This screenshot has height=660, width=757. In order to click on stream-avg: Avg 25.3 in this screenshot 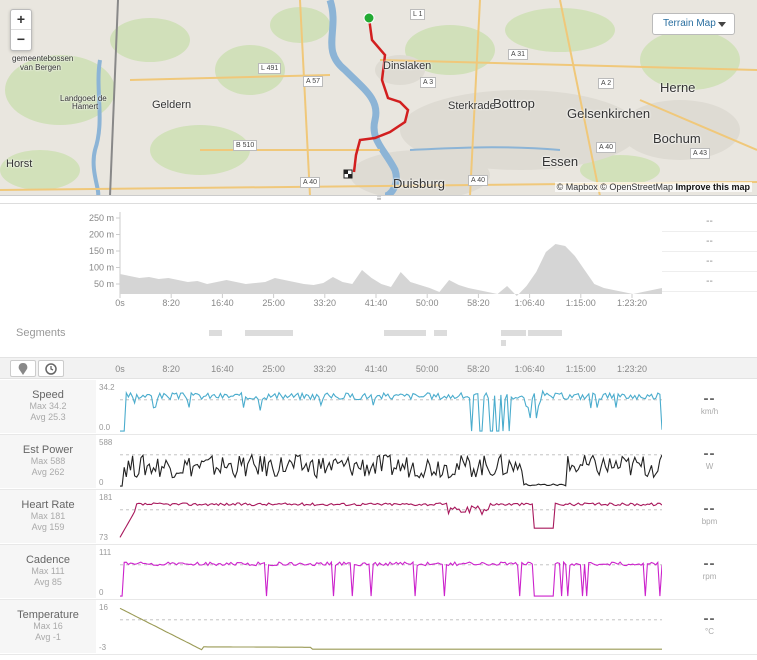, I will do `click(48, 417)`.